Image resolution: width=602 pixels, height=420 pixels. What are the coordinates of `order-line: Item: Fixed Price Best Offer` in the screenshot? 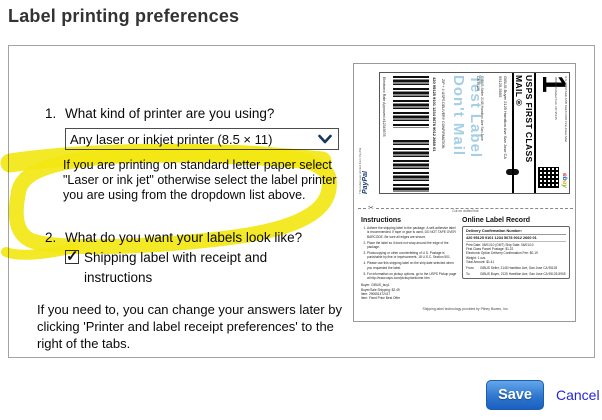 It's located at (381, 298).